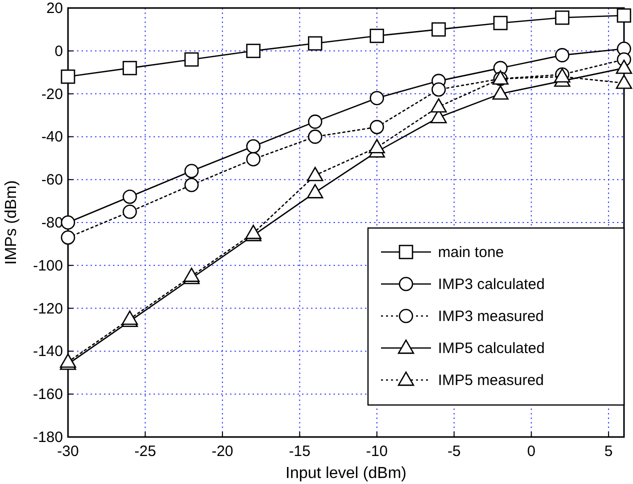  Describe the element at coordinates (47, 265) in the screenshot. I see `y-tick-label: -100` at that location.